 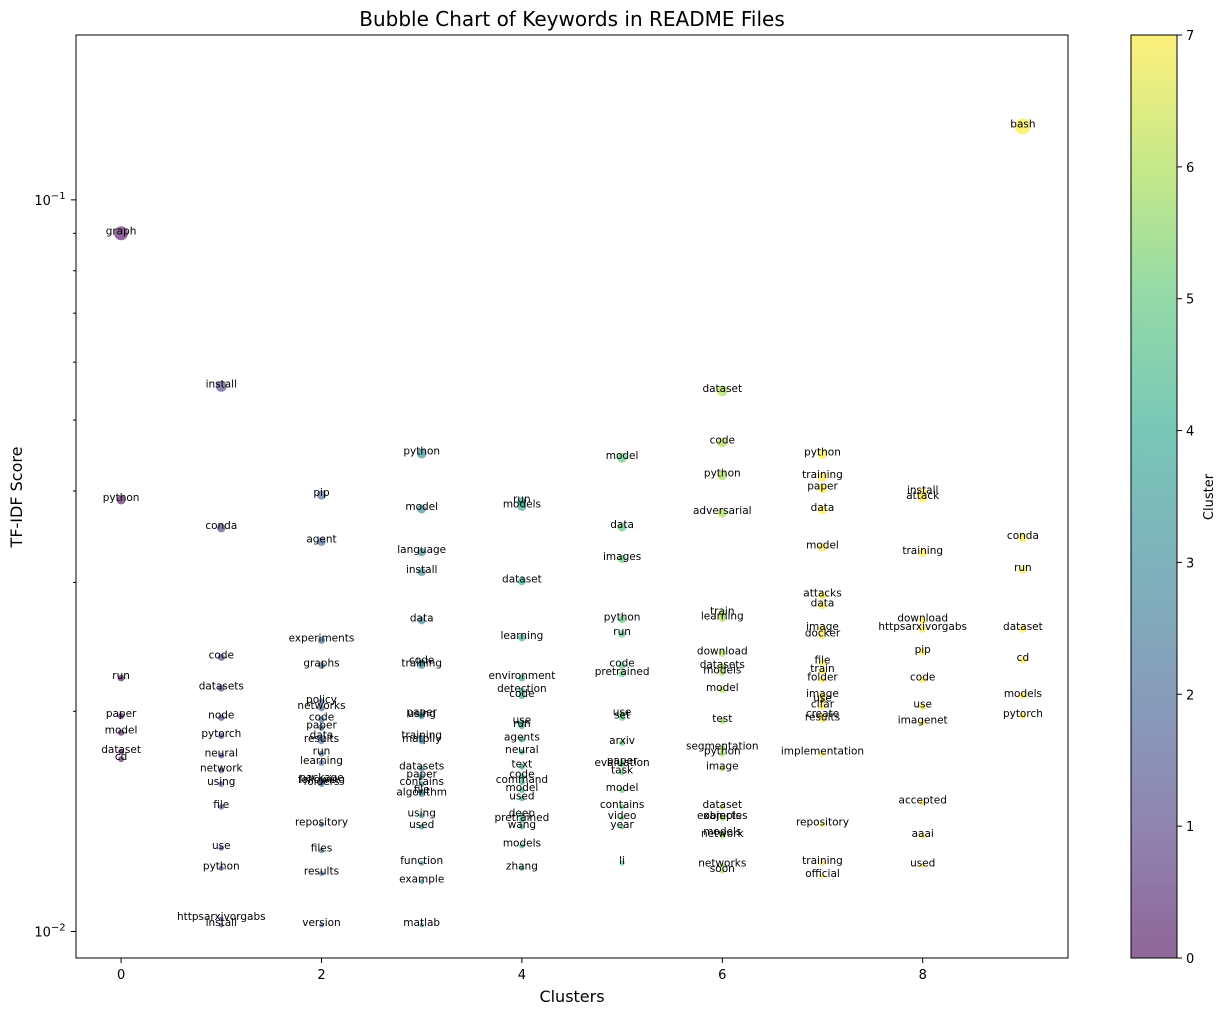 I want to click on keyword-label: neural, so click(x=221, y=754).